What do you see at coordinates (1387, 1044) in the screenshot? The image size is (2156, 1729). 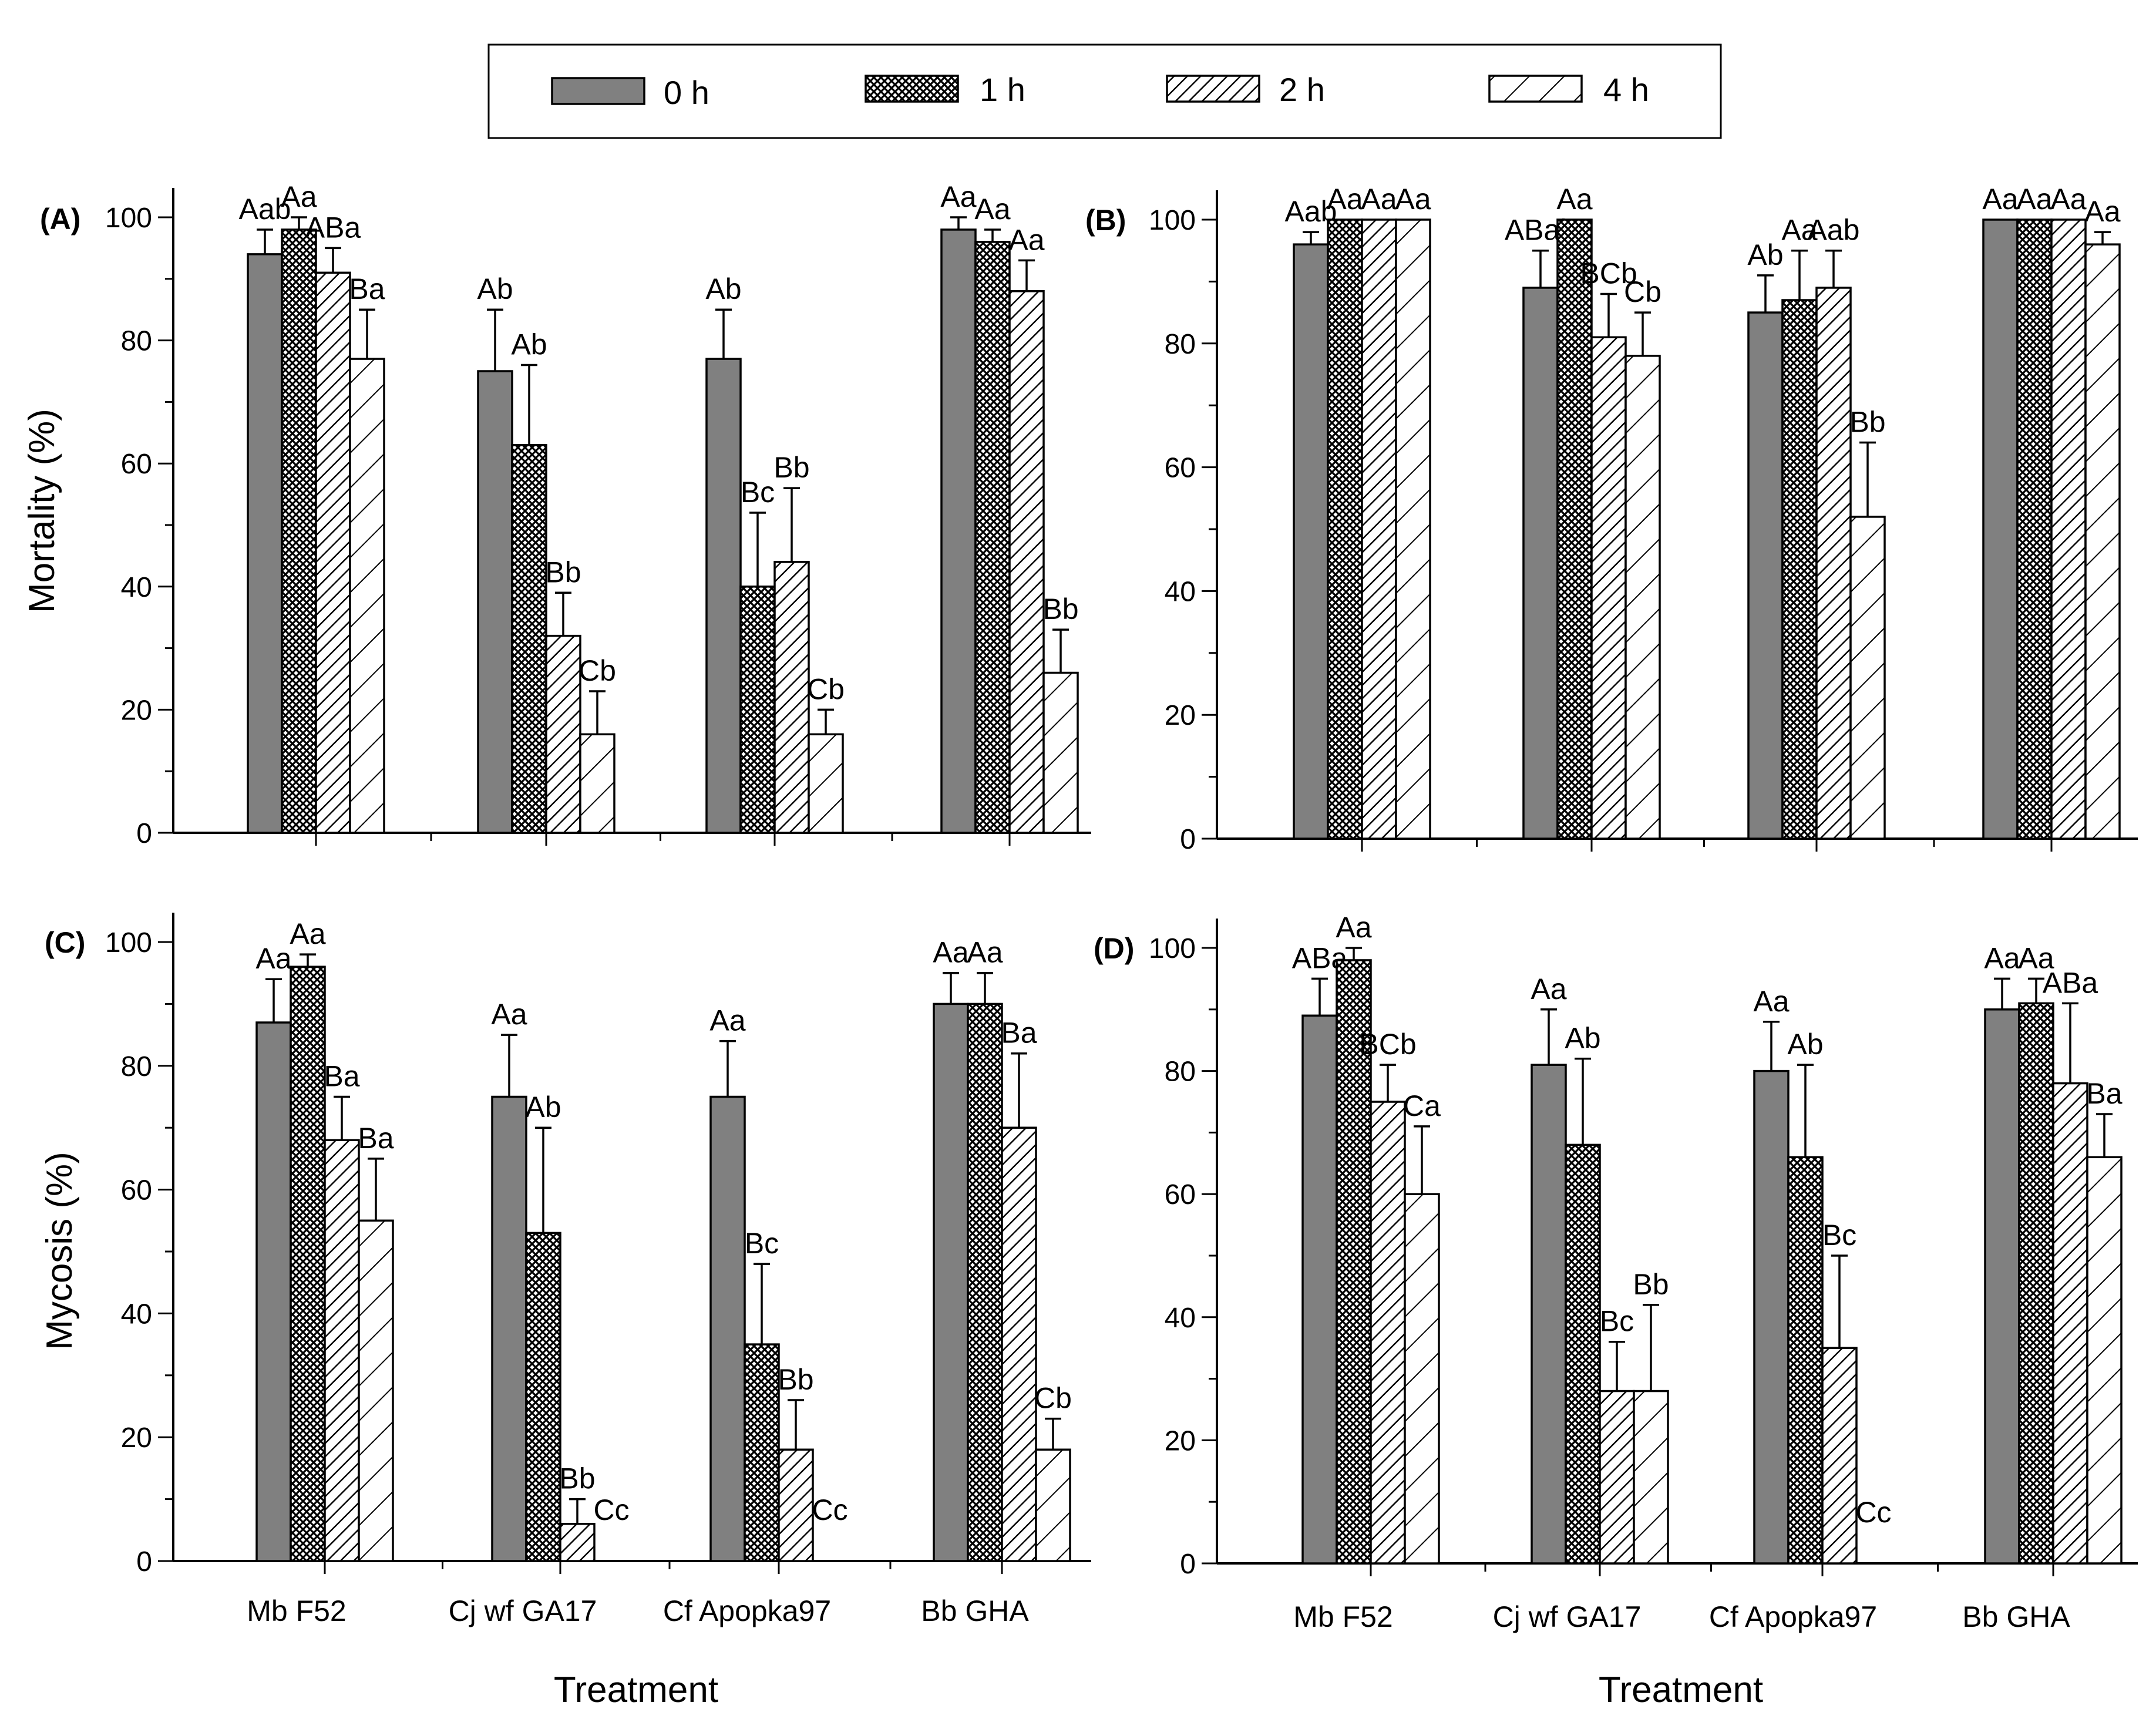 I see `significance-label-d: BCb` at bounding box center [1387, 1044].